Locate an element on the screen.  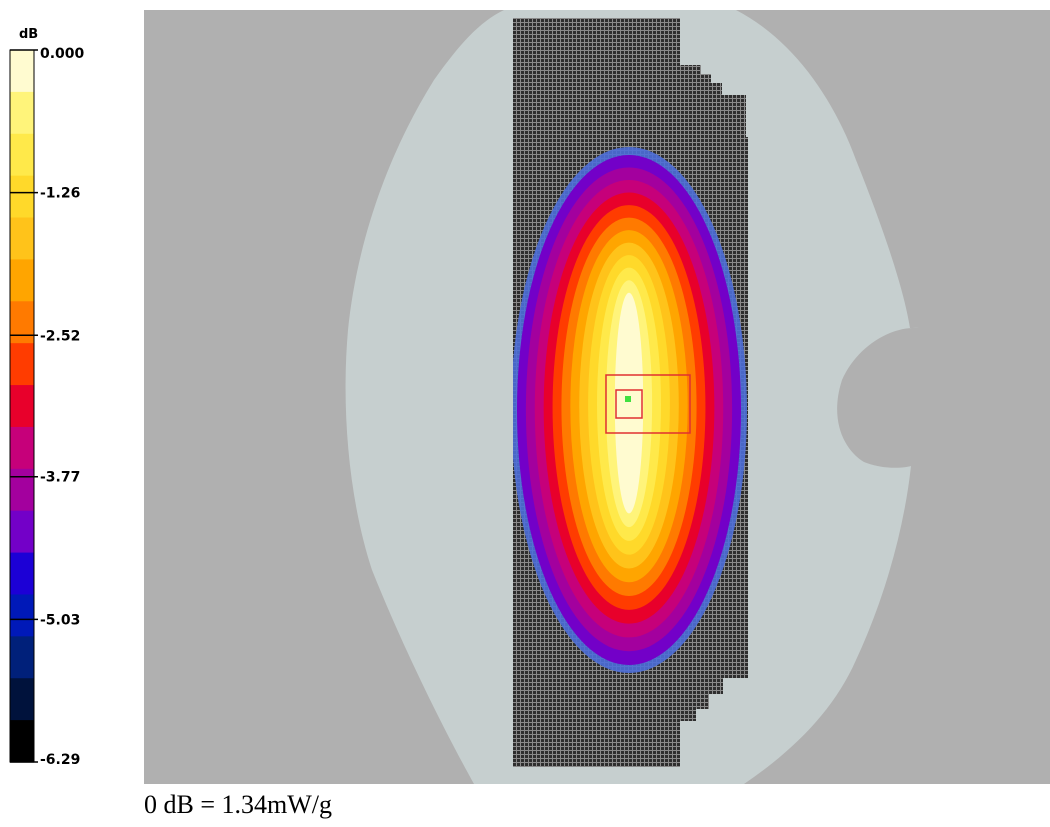
colorbar-tick-label: -2.52 is located at coordinates (60, 336).